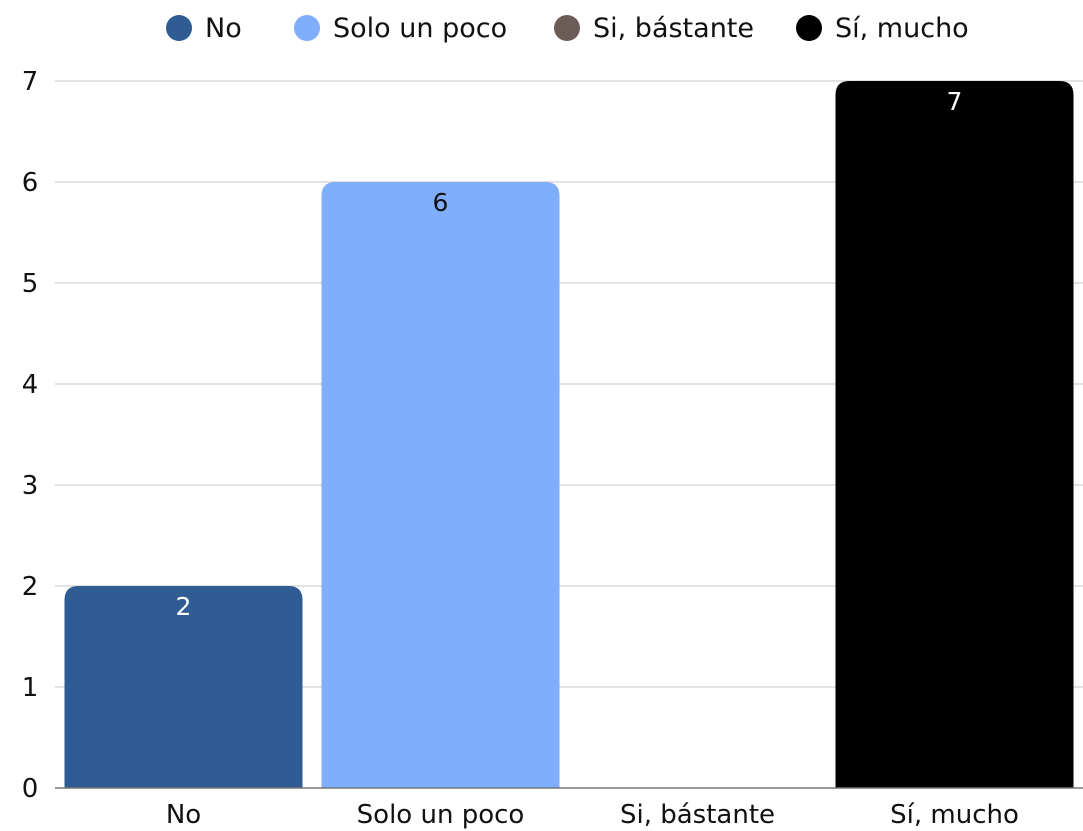  I want to click on y-tick-label: 1, so click(30, 688).